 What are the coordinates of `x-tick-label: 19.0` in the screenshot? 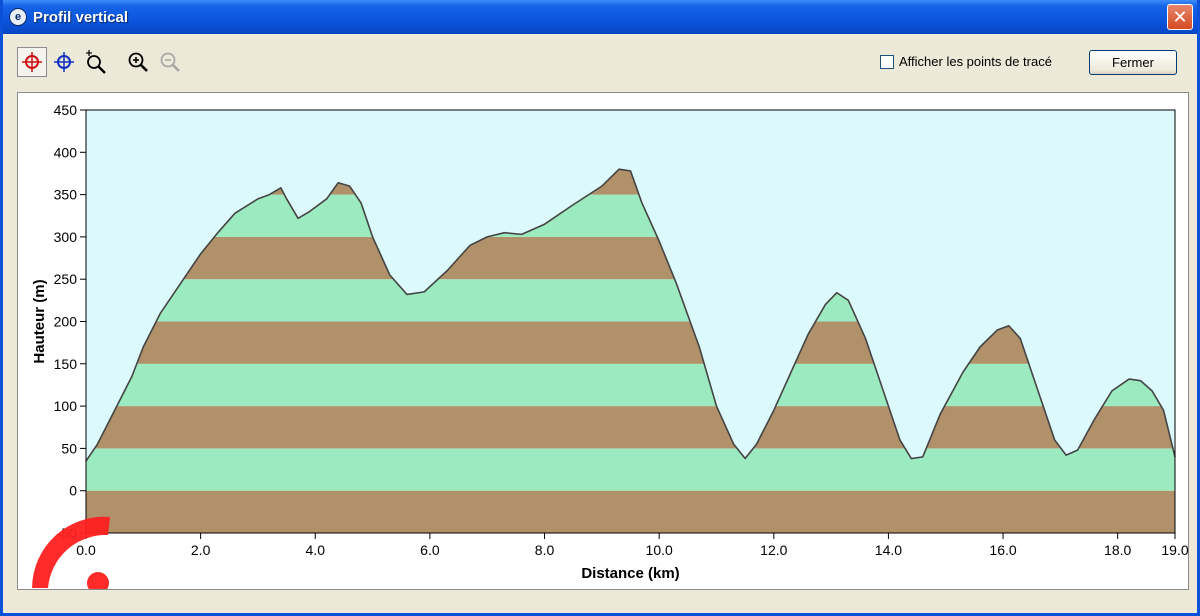 It's located at (1174, 550).